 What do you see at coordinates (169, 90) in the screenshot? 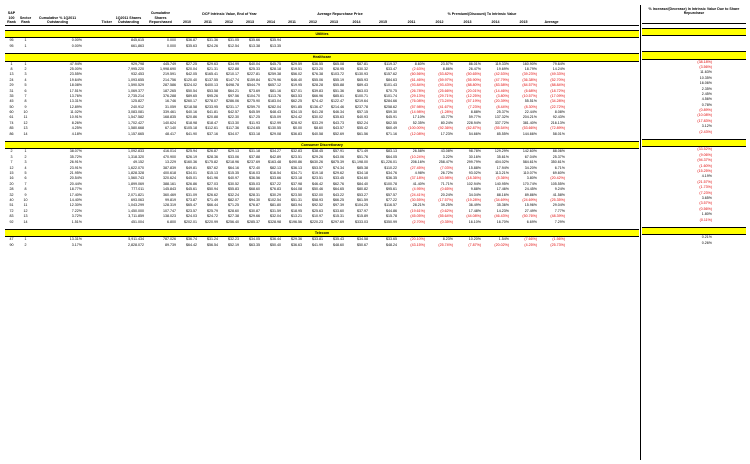
I see `cell-shares-repurchased: 187.265` at bounding box center [169, 90].